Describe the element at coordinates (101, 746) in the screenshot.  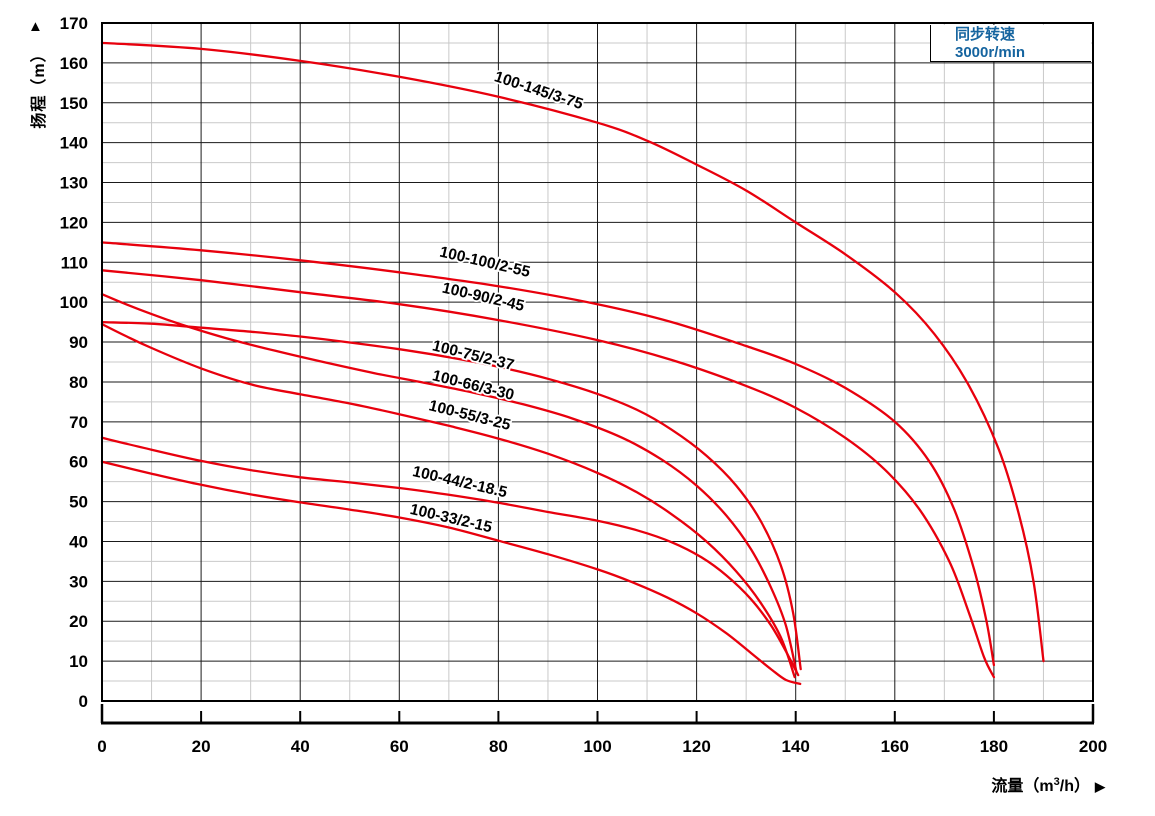
I see `x-tick-label: 0` at that location.